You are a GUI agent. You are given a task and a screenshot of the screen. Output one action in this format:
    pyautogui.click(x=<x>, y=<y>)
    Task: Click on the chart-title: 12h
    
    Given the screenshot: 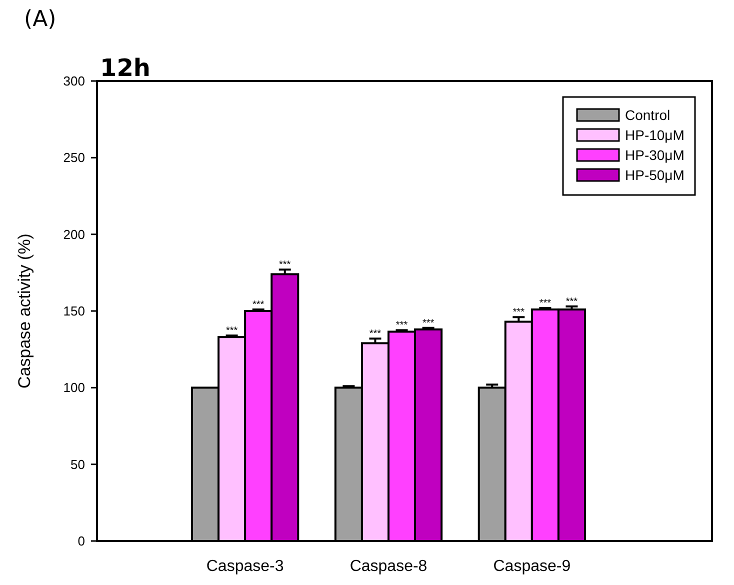 What is the action you would take?
    pyautogui.click(x=125, y=68)
    